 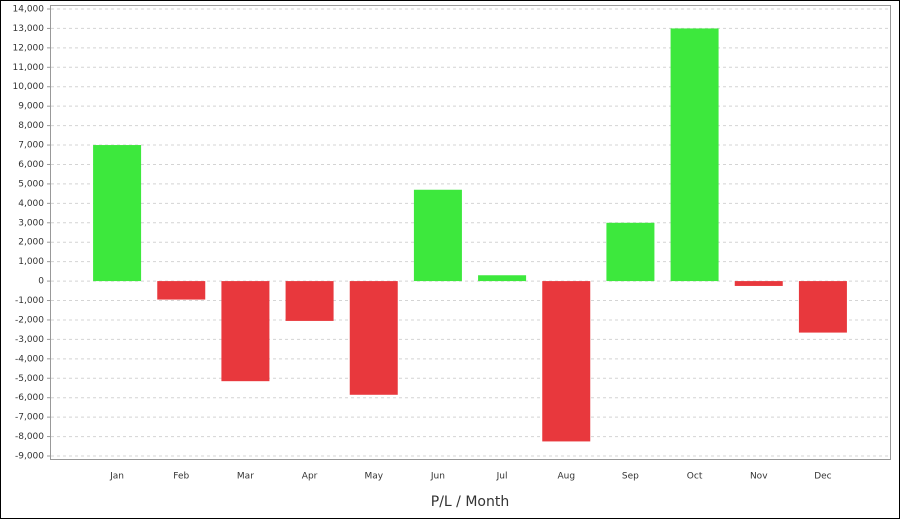 What do you see at coordinates (630, 477) in the screenshot?
I see `x-tick-label: Sep` at bounding box center [630, 477].